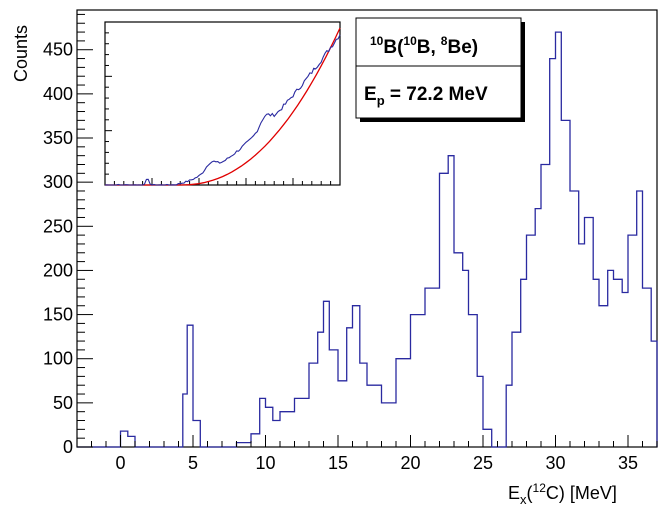 This screenshot has height=509, width=659. Describe the element at coordinates (562, 494) in the screenshot. I see `x-axis-title: Ex(12C) [MeV]` at that location.